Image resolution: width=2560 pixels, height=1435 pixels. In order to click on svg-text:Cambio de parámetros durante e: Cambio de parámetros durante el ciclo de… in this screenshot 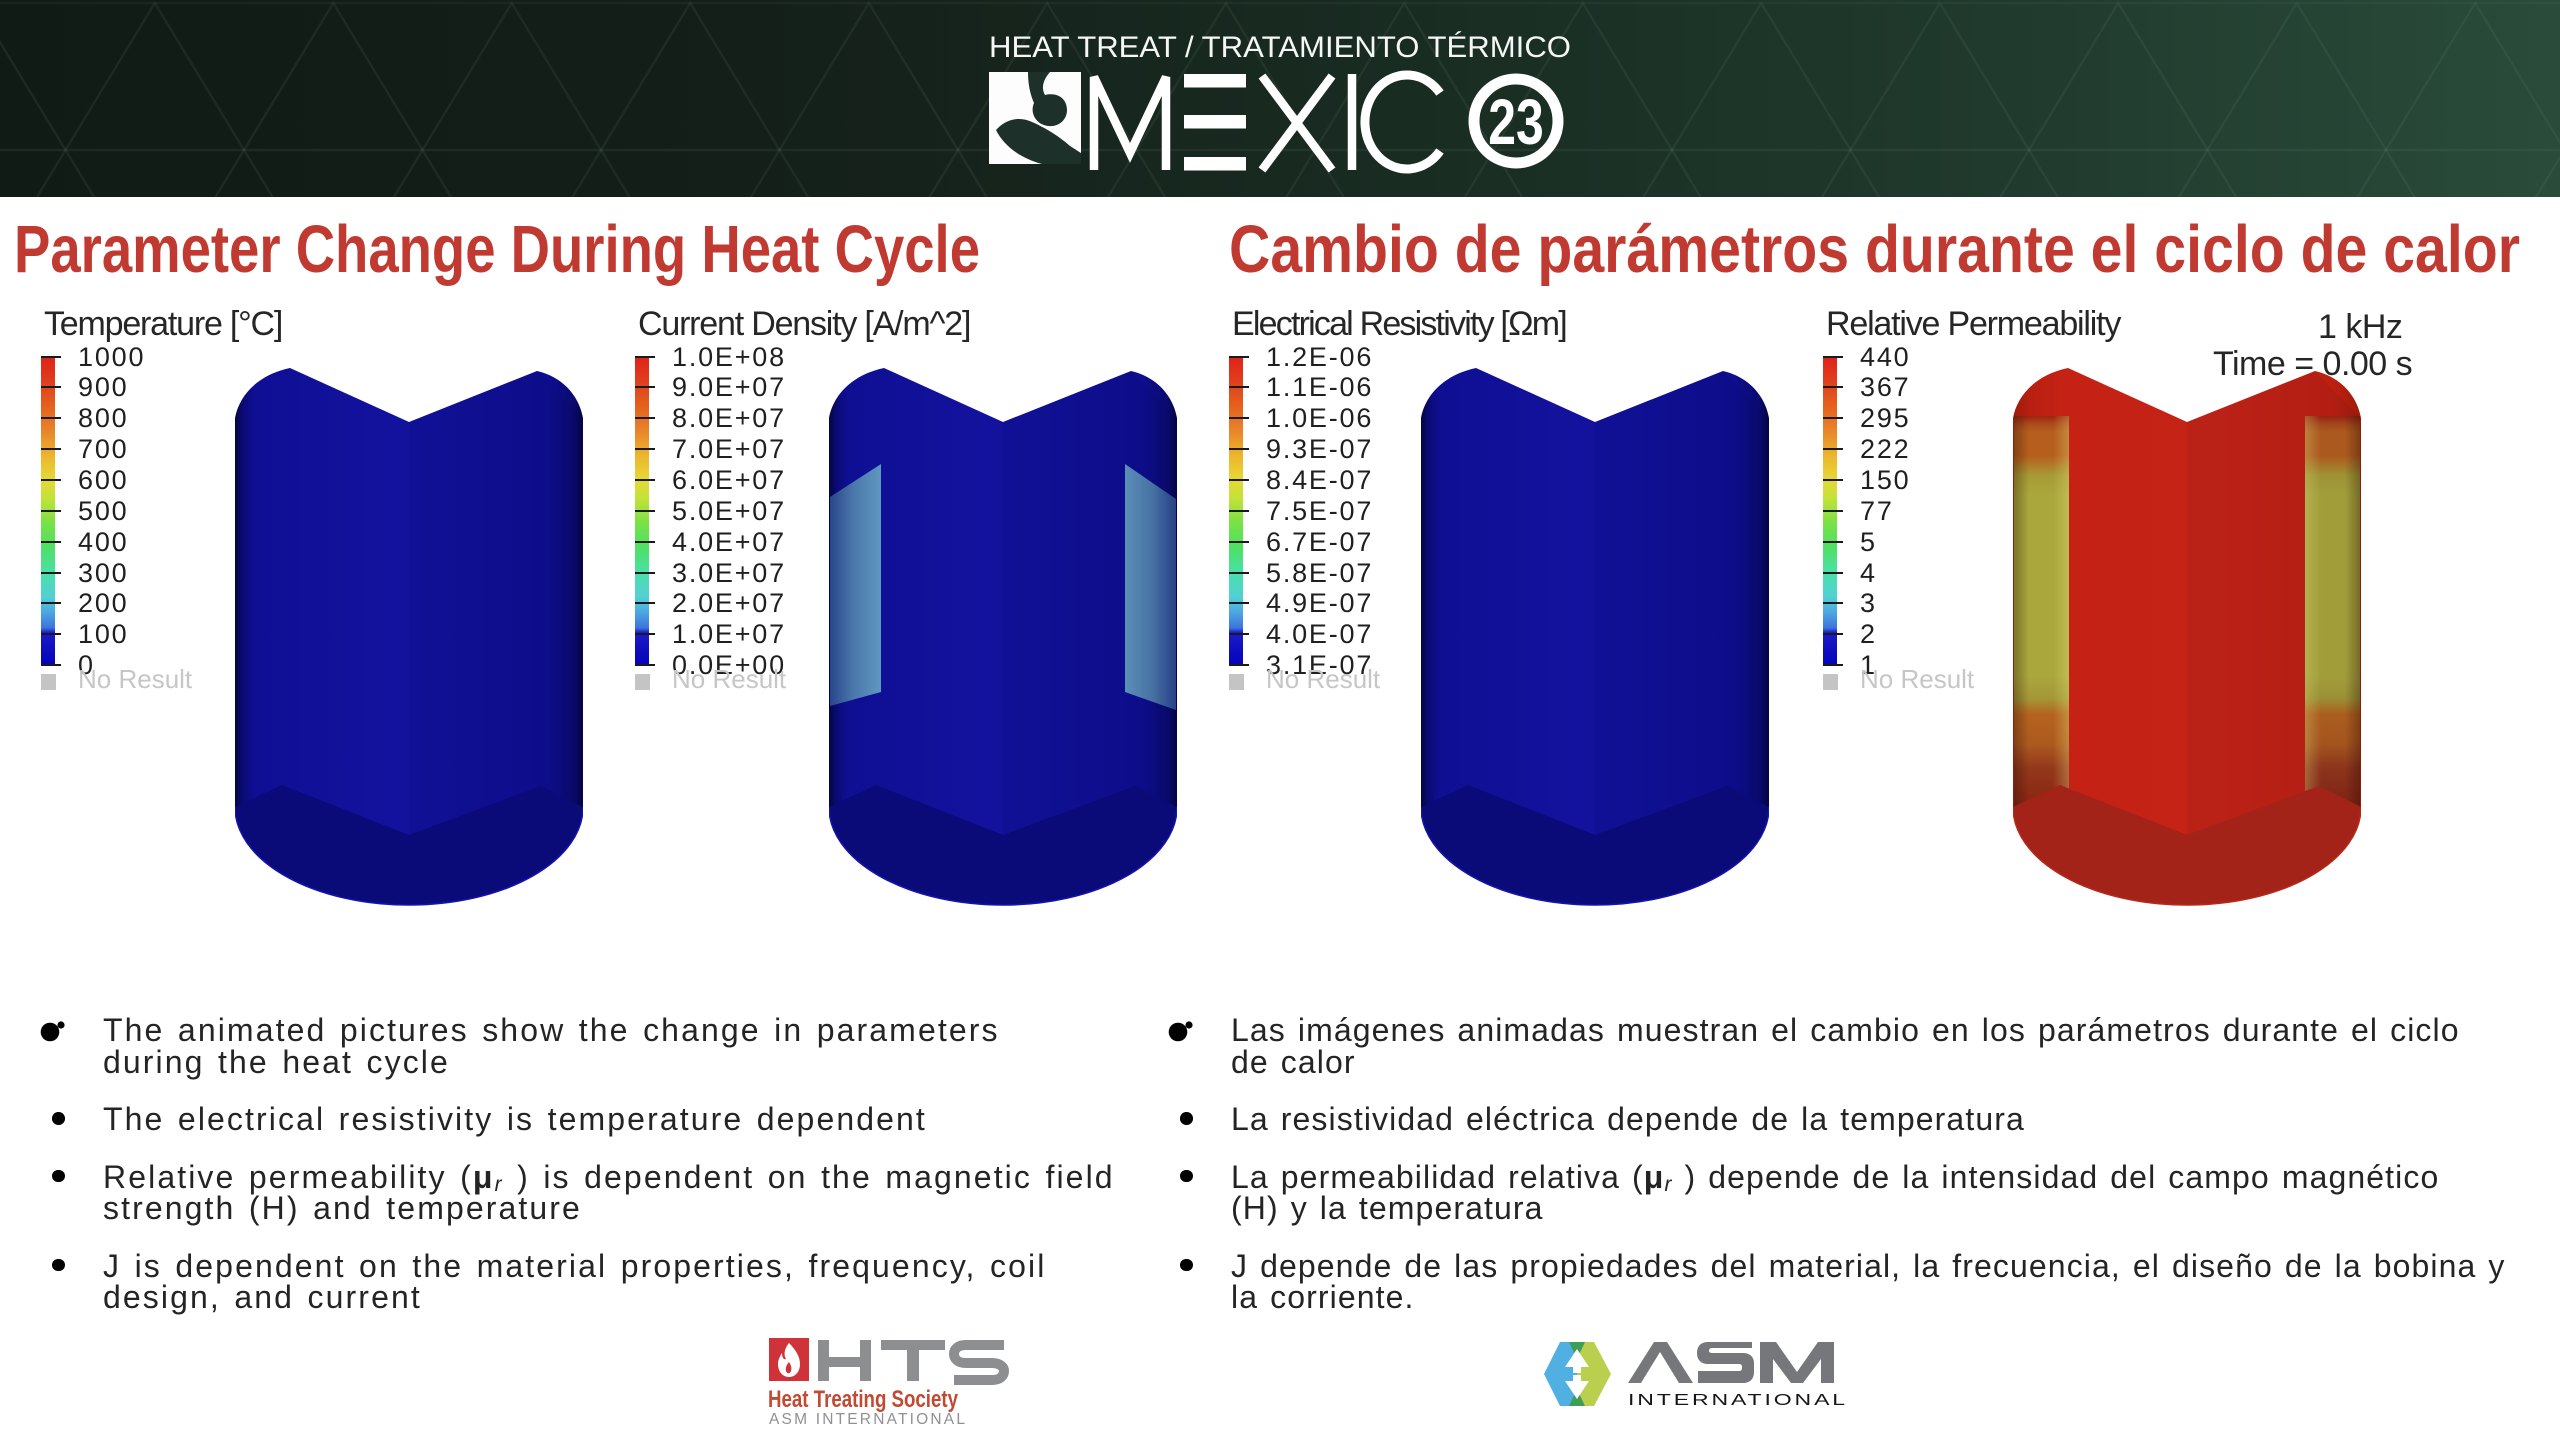, I will do `click(1874, 249)`.